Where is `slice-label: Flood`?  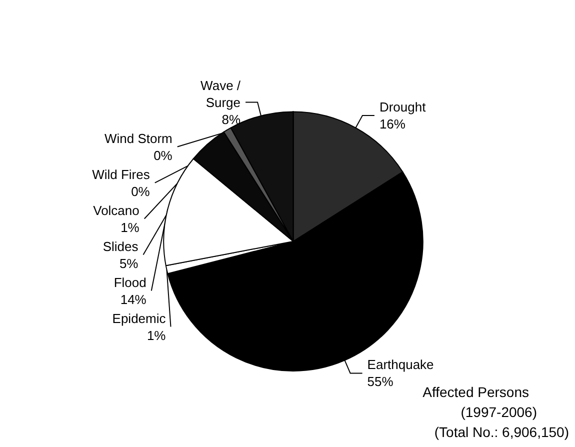
slice-label: Flood is located at coordinates (130, 282).